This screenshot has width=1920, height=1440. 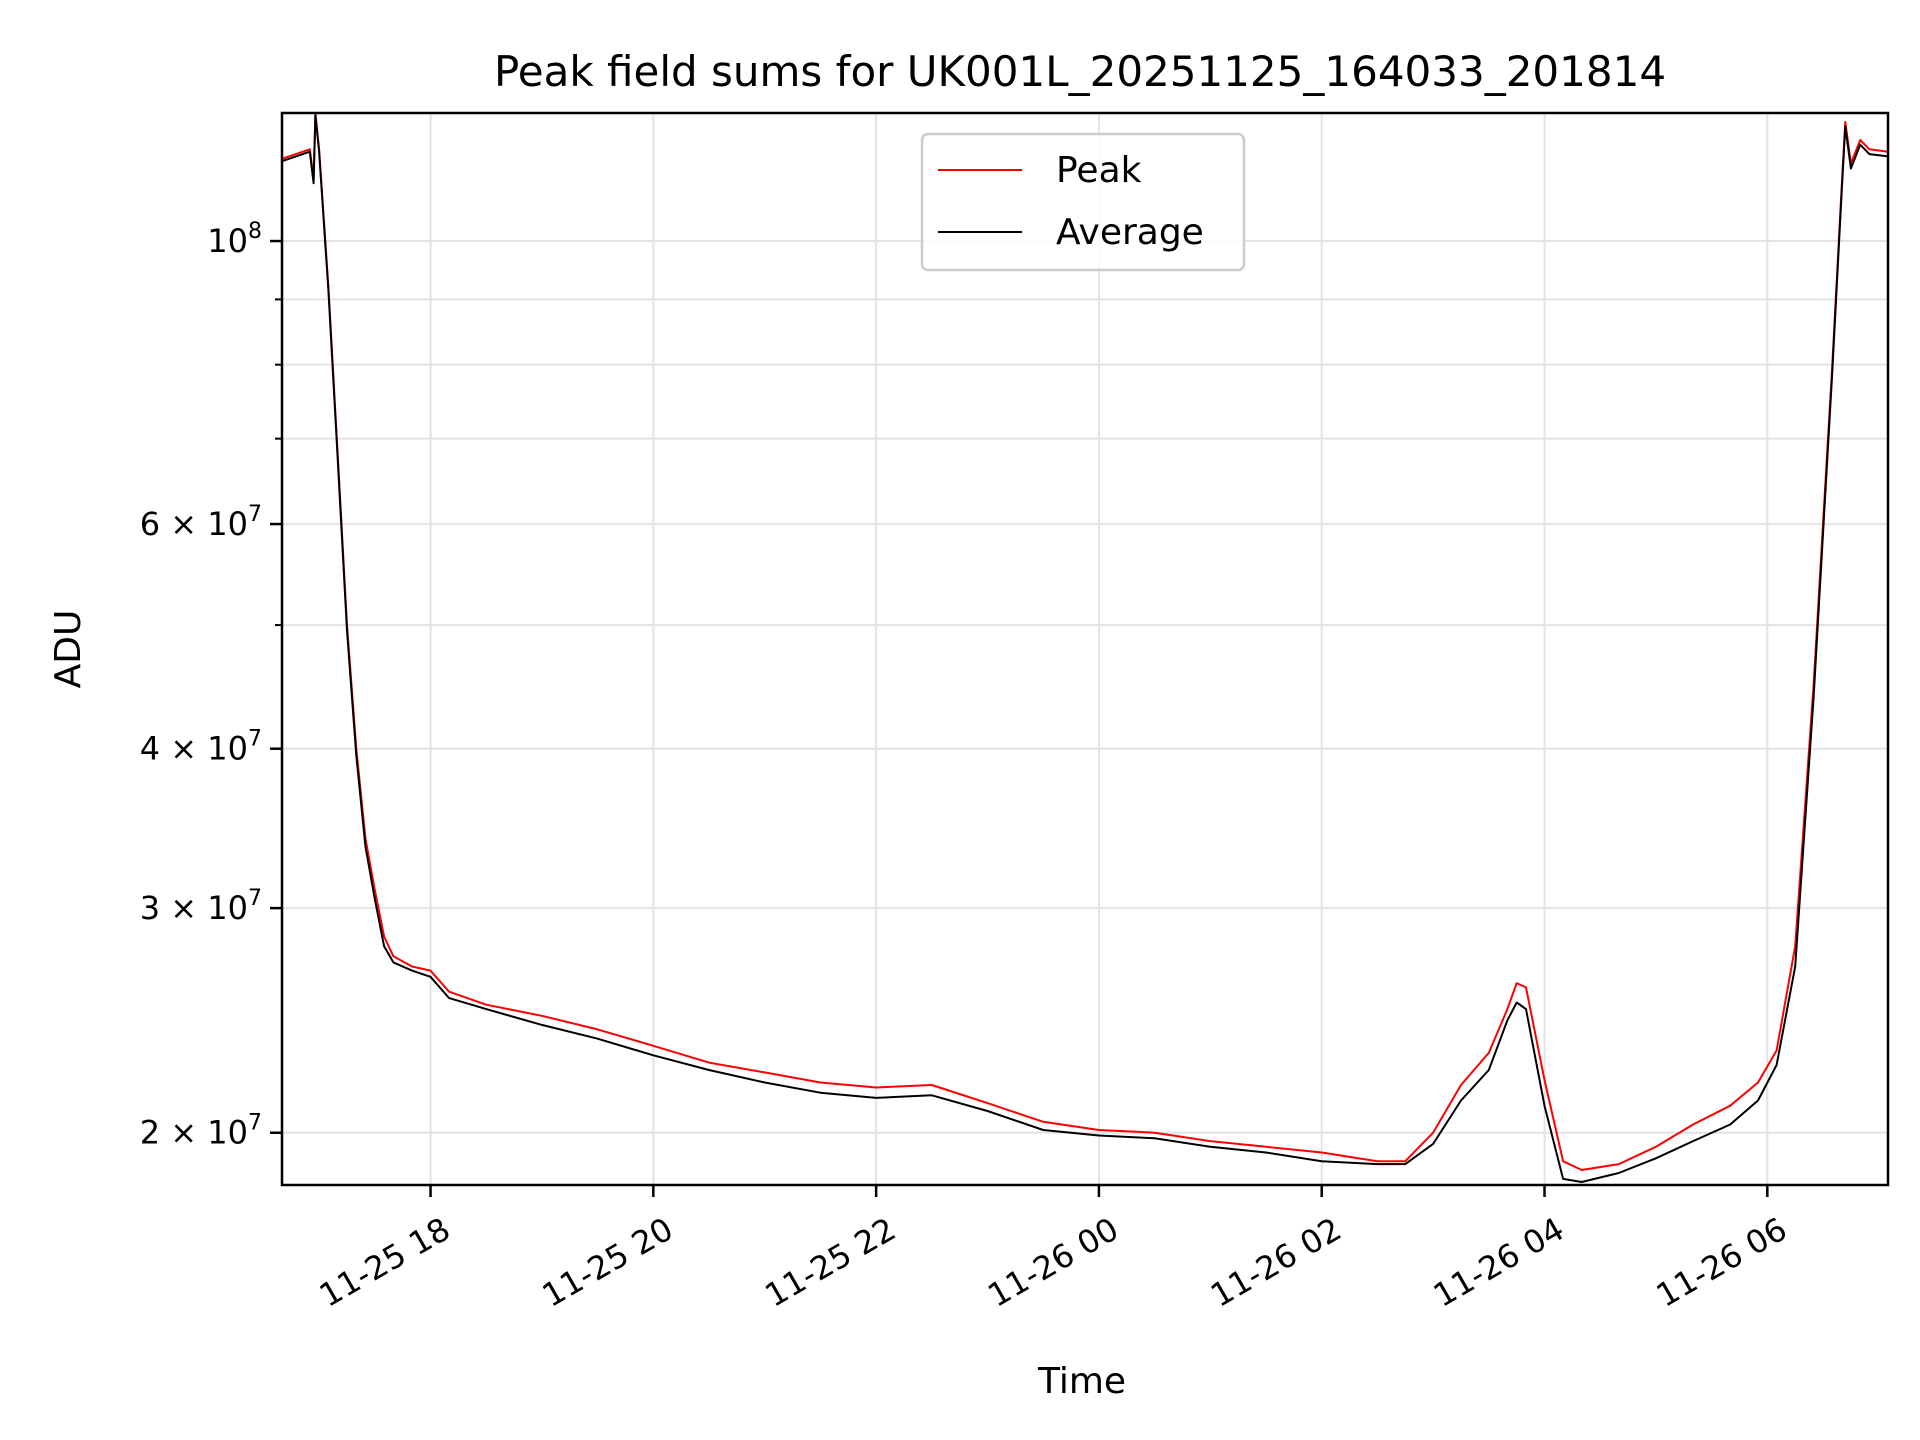 What do you see at coordinates (1130, 232) in the screenshot?
I see `legend-label-average: Average` at bounding box center [1130, 232].